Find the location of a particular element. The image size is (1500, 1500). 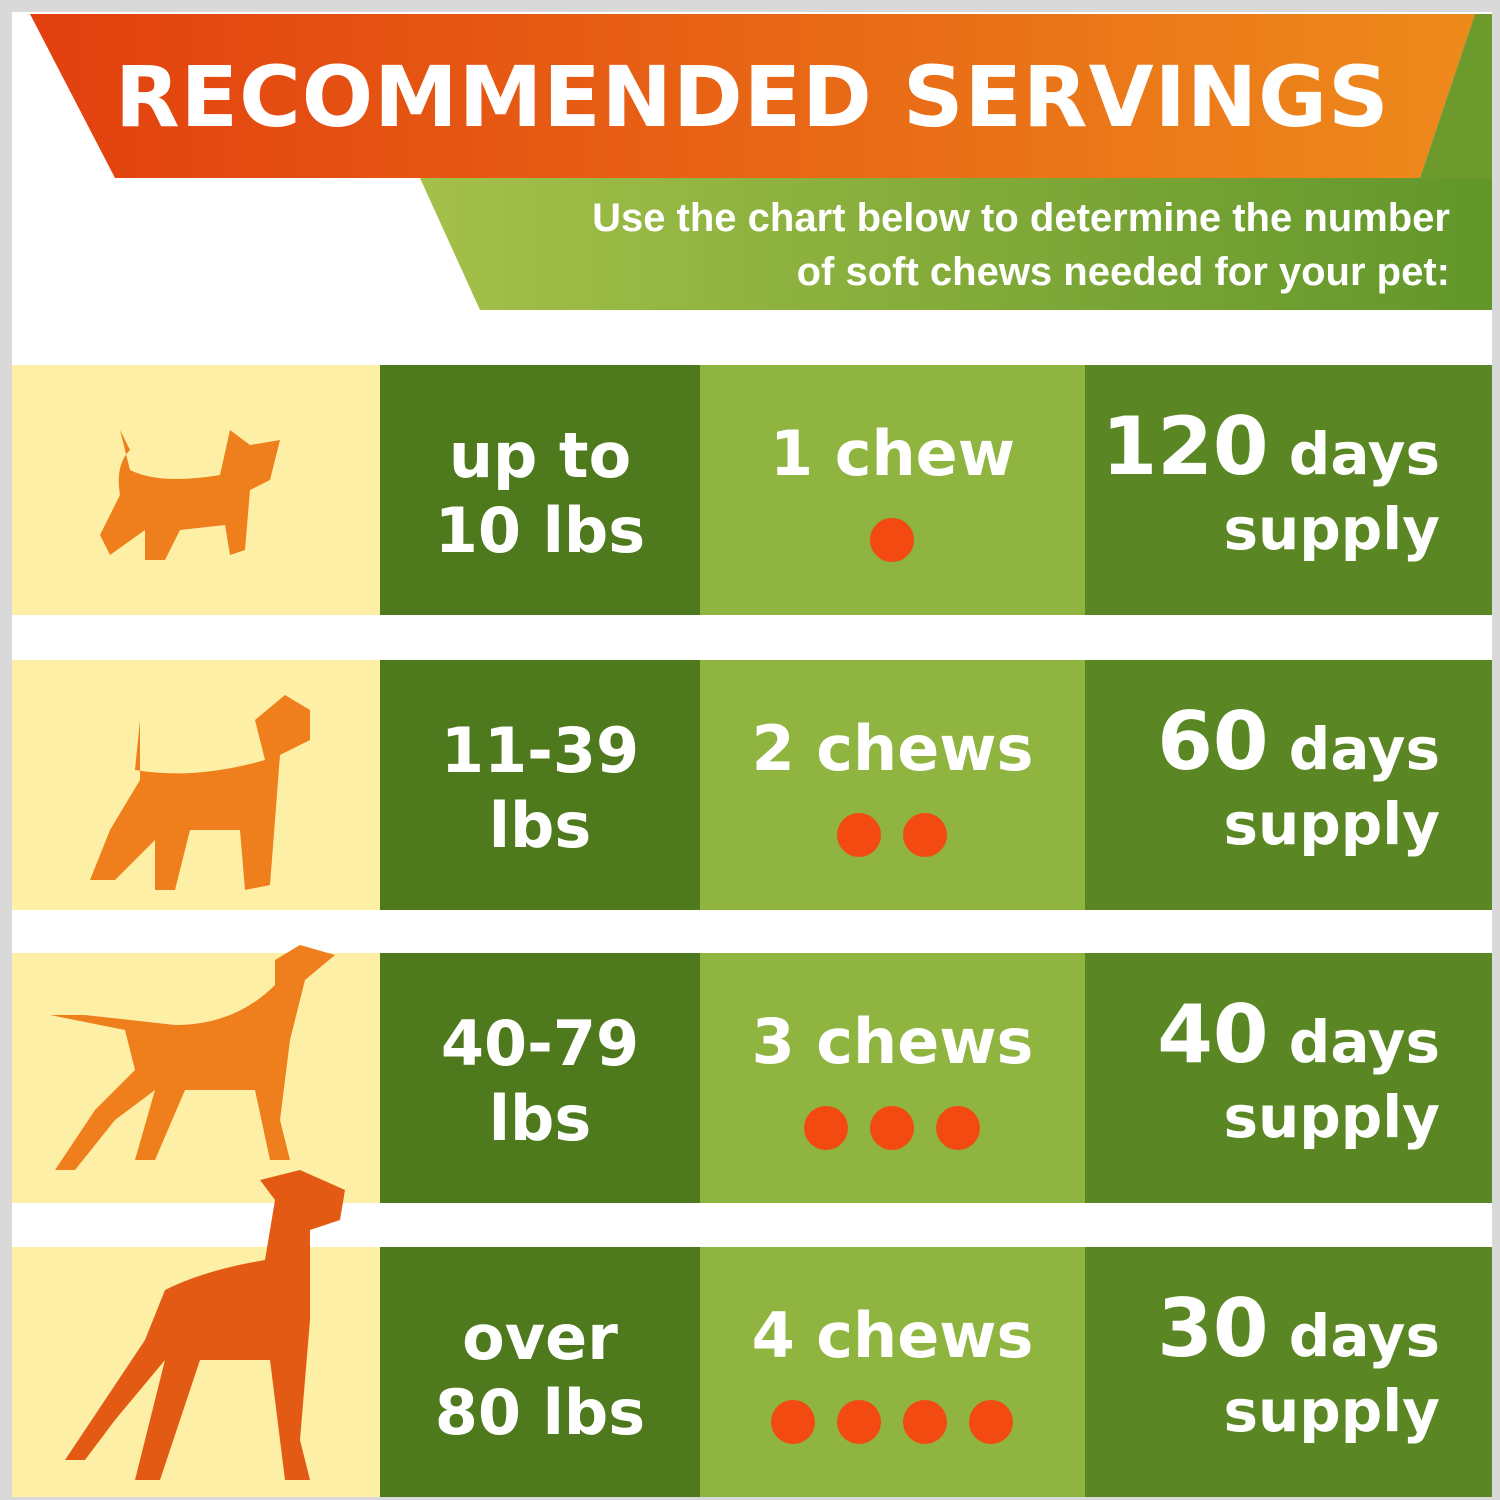

dose-count: 1 is located at coordinates (792, 453).